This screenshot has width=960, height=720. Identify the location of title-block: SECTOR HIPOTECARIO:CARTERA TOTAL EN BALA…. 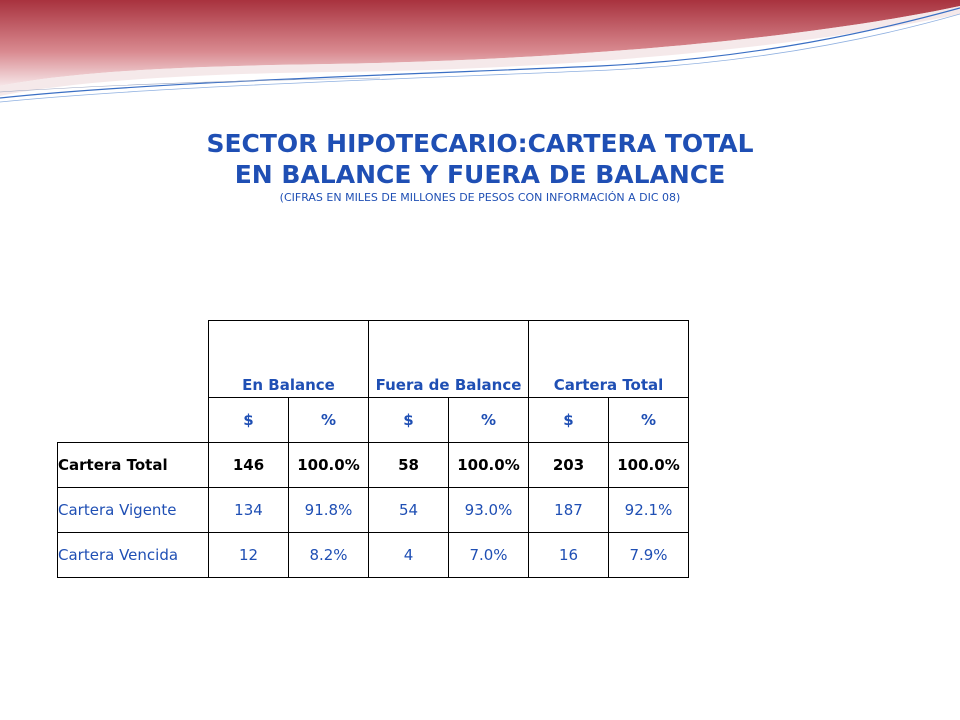
(480, 166).